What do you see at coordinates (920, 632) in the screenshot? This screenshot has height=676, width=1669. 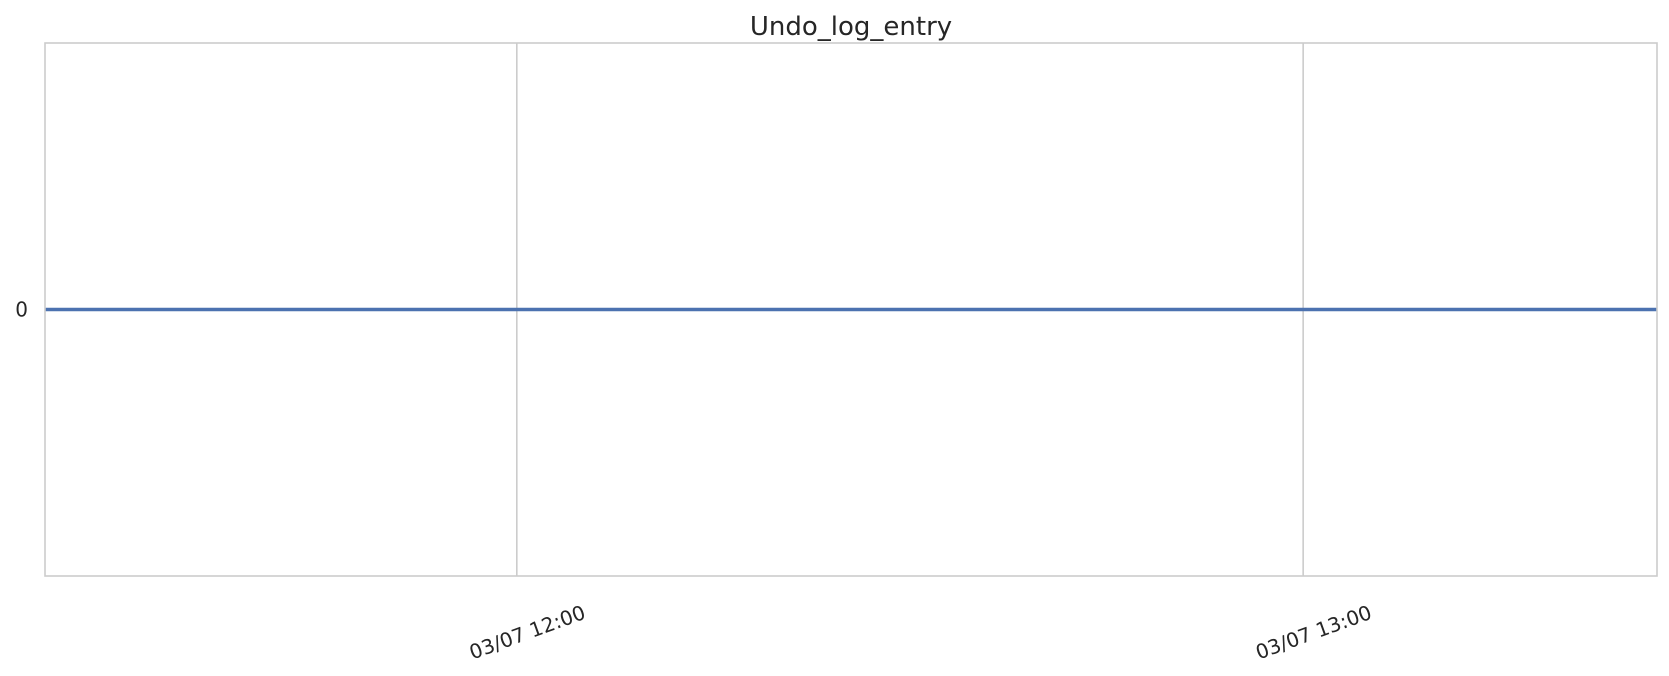 I see `x-tick-labels: 03/07 12:00 03/07 13:00` at bounding box center [920, 632].